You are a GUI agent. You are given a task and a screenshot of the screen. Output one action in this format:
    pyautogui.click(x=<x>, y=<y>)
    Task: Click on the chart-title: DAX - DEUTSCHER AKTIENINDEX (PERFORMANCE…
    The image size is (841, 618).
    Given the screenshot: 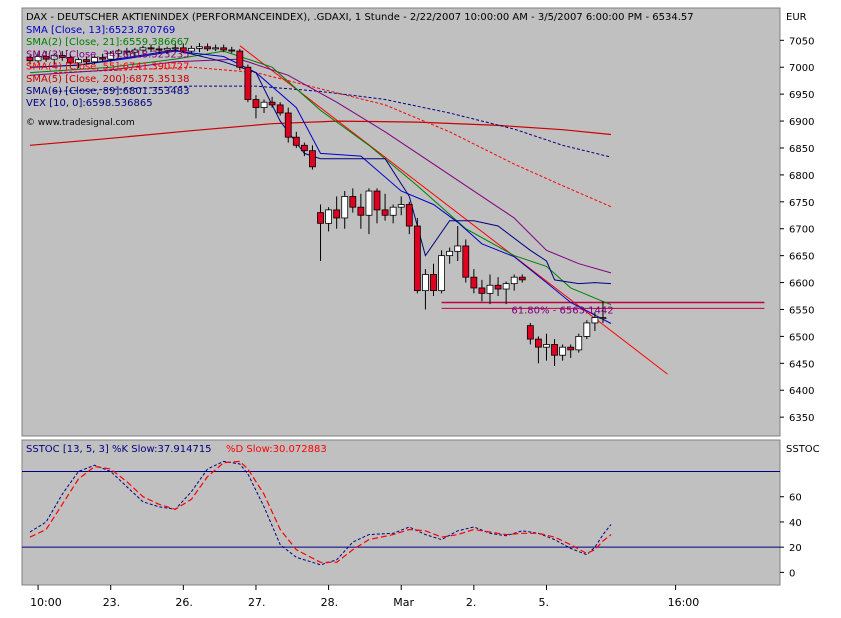 What is the action you would take?
    pyautogui.click(x=360, y=17)
    